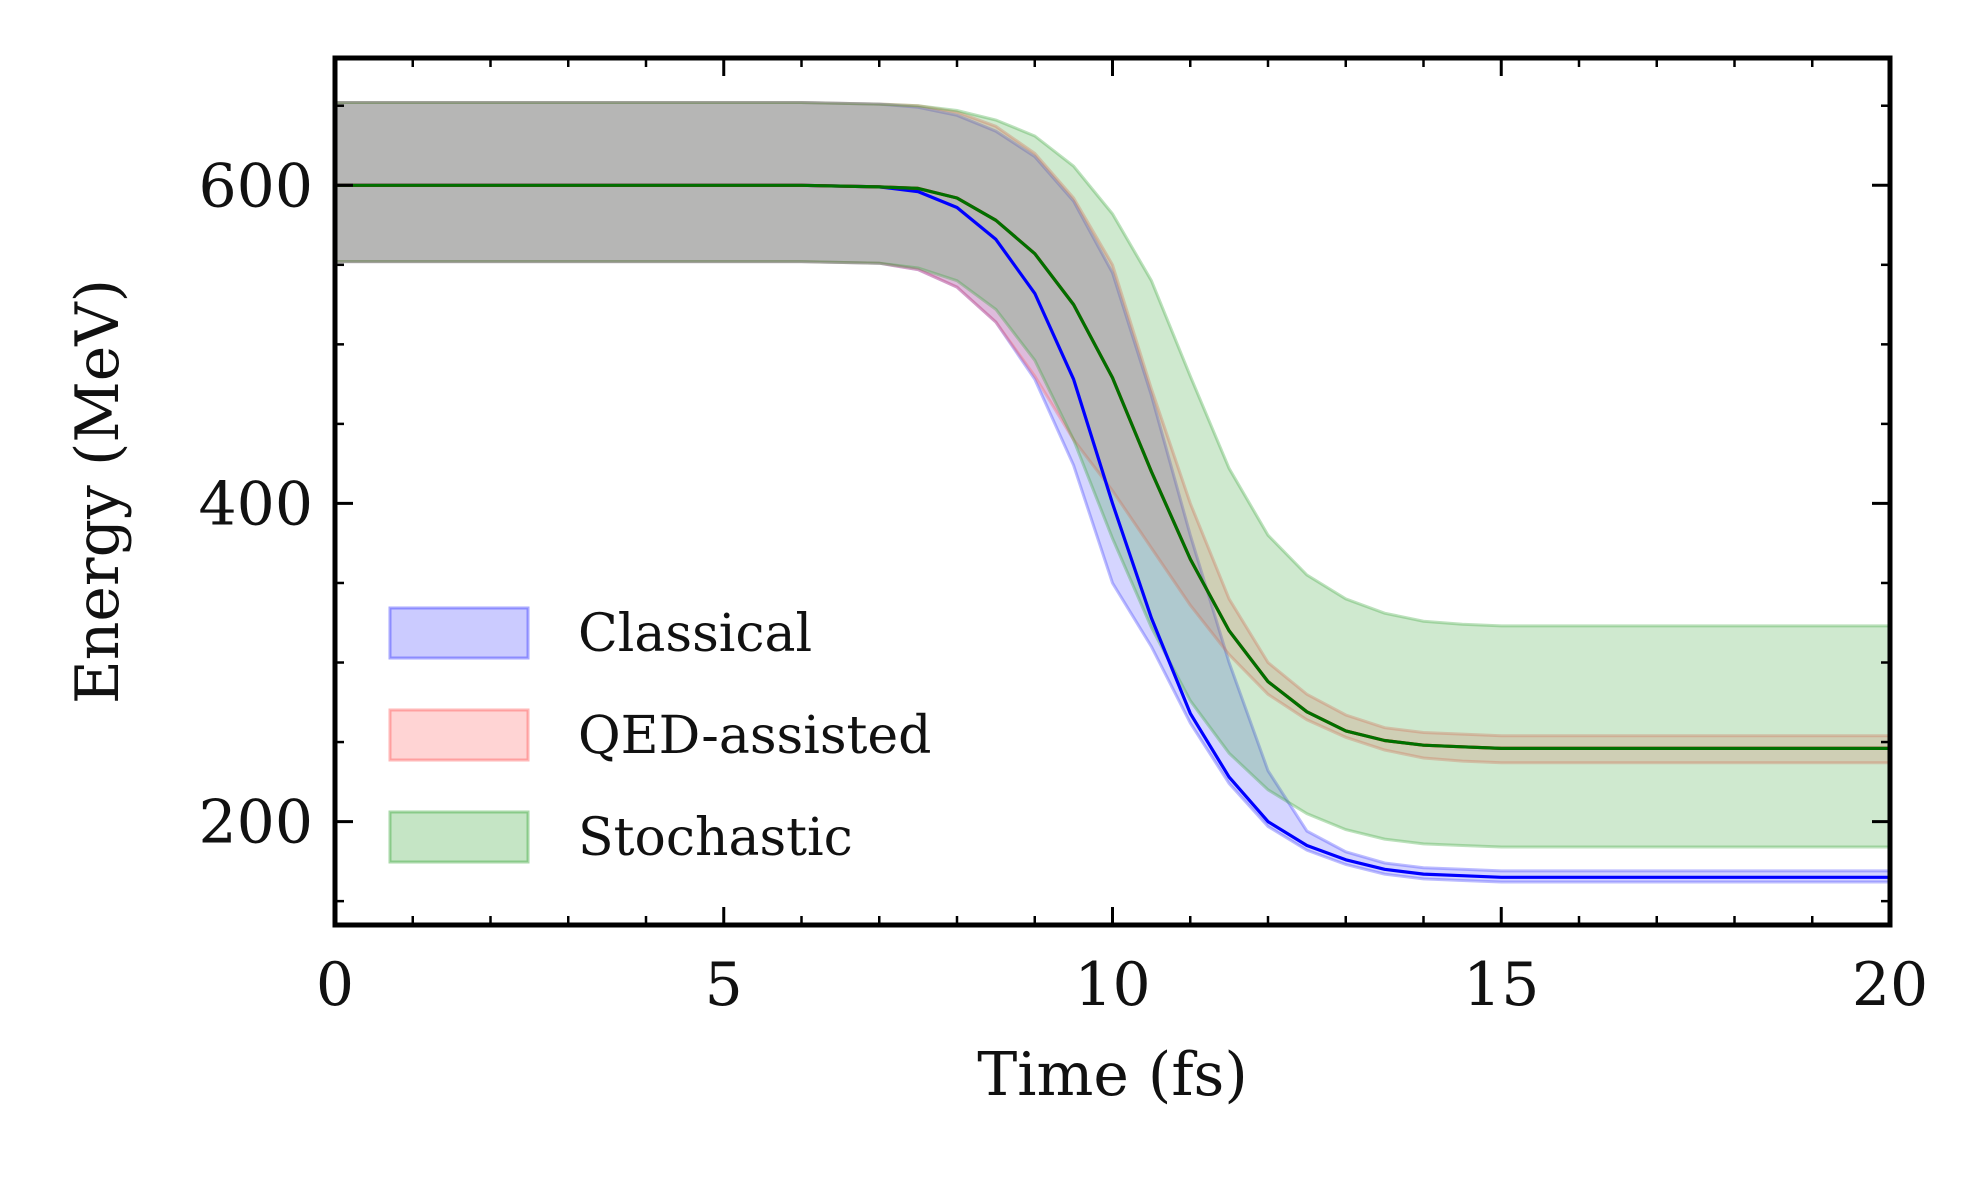  I want to click on legend-item-stochastic: Stochastic, so click(620, 838).